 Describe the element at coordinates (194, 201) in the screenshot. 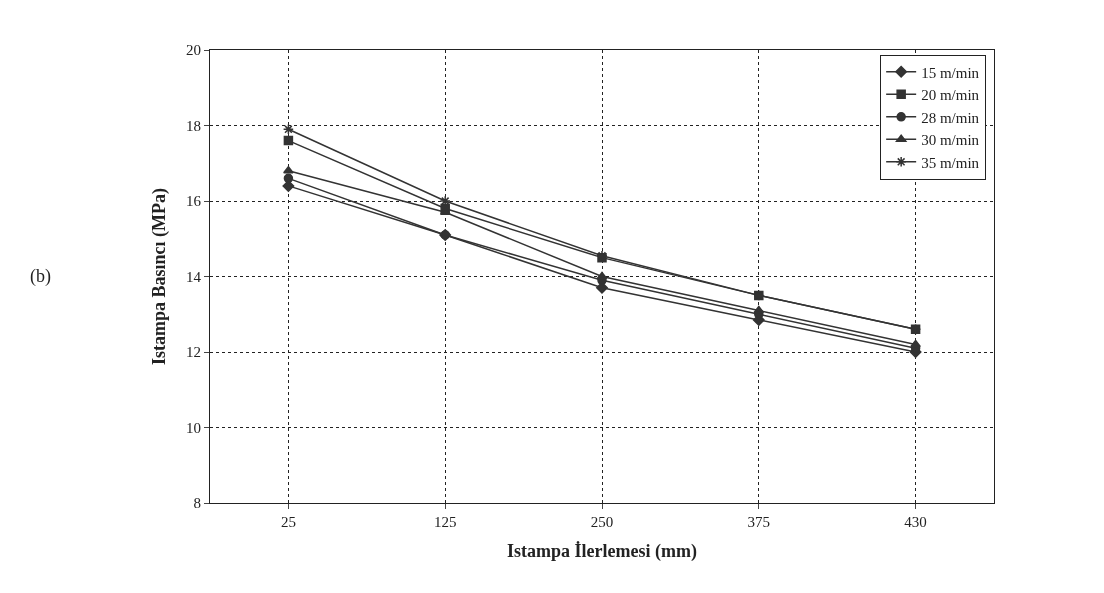

I see `y-tick-label: 16` at that location.